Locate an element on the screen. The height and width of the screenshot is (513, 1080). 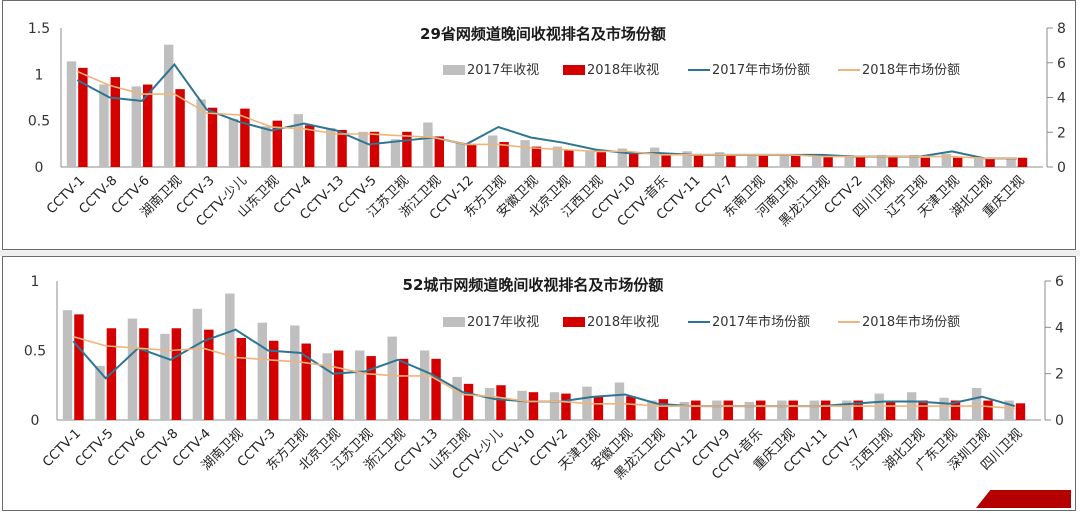
y-tick-right: 0 is located at coordinates (1061, 168).